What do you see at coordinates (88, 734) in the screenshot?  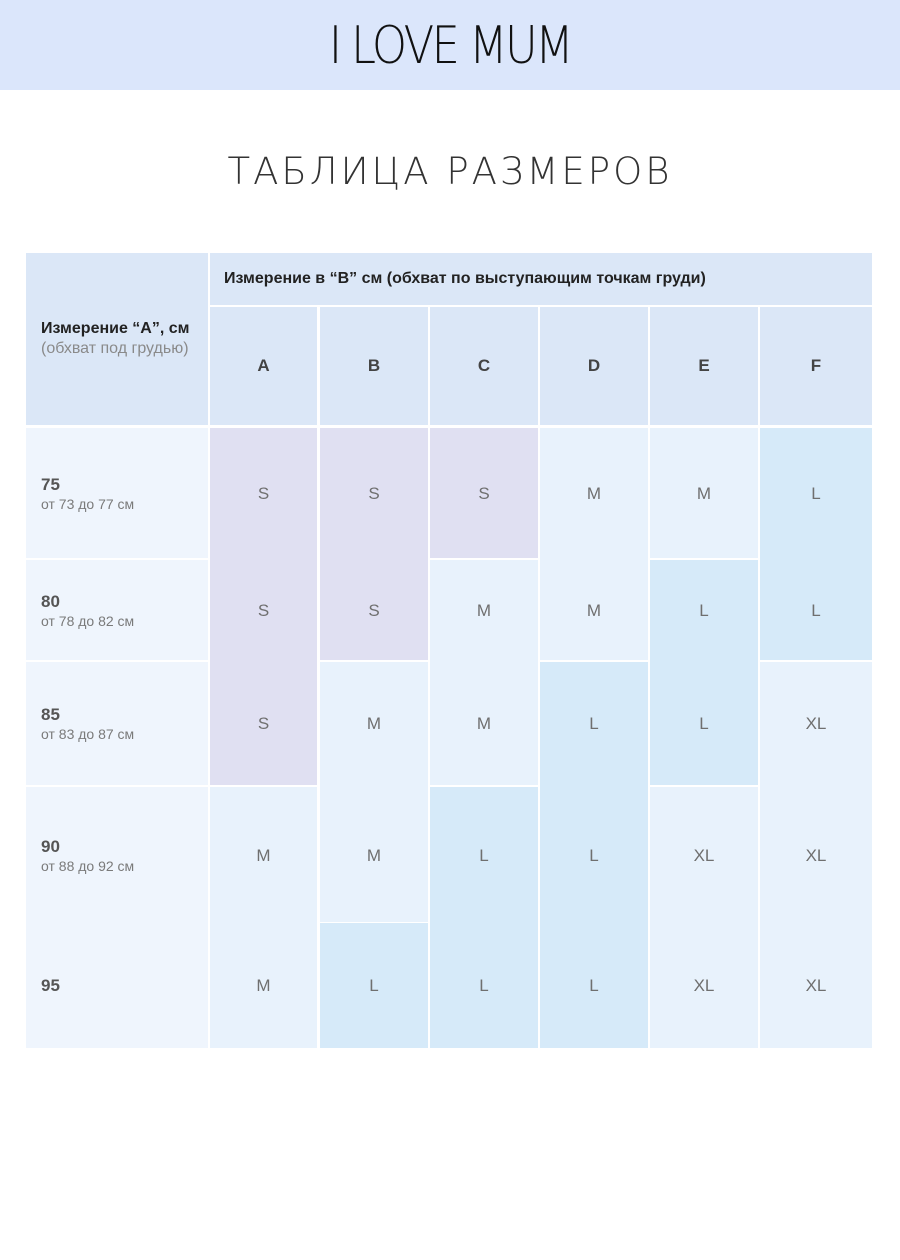 I see `band-range: от 83 до 87 см` at bounding box center [88, 734].